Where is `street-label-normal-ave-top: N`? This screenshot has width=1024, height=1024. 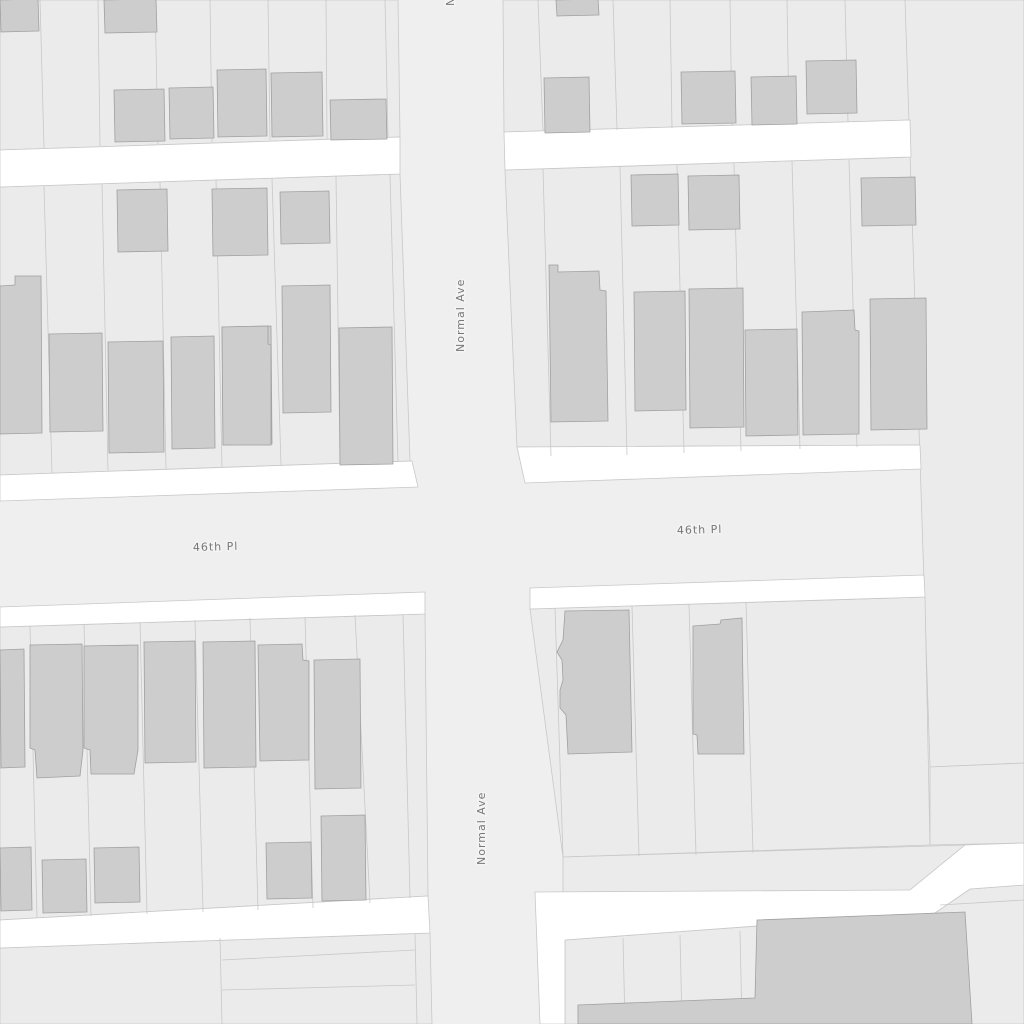 street-label-normal-ave-top: N is located at coordinates (450, 3).